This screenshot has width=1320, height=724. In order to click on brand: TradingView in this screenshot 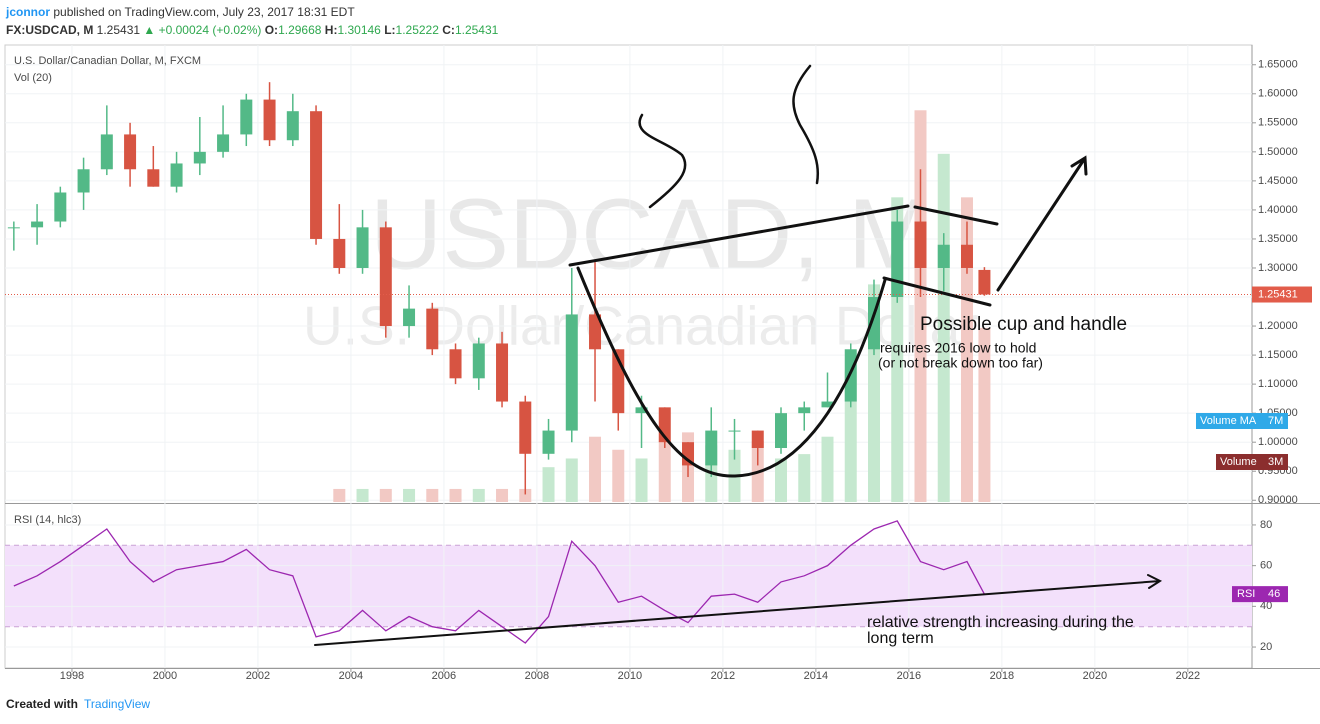, I will do `click(117, 704)`.